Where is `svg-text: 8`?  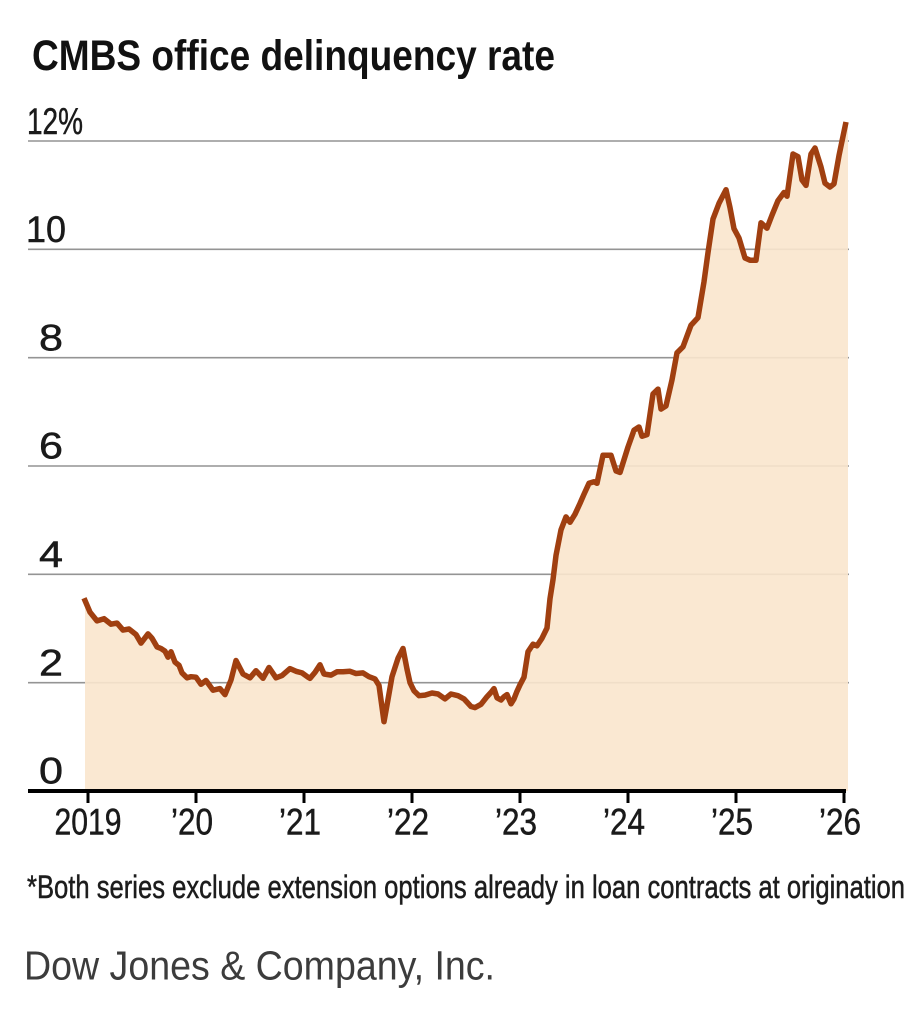 svg-text: 8 is located at coordinates (51, 337).